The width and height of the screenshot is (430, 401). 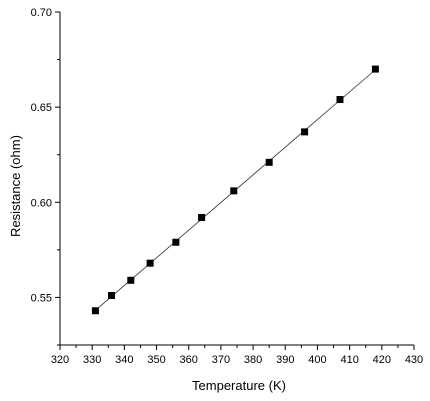 I want to click on x-tick-label-1: 330, so click(x=92, y=360).